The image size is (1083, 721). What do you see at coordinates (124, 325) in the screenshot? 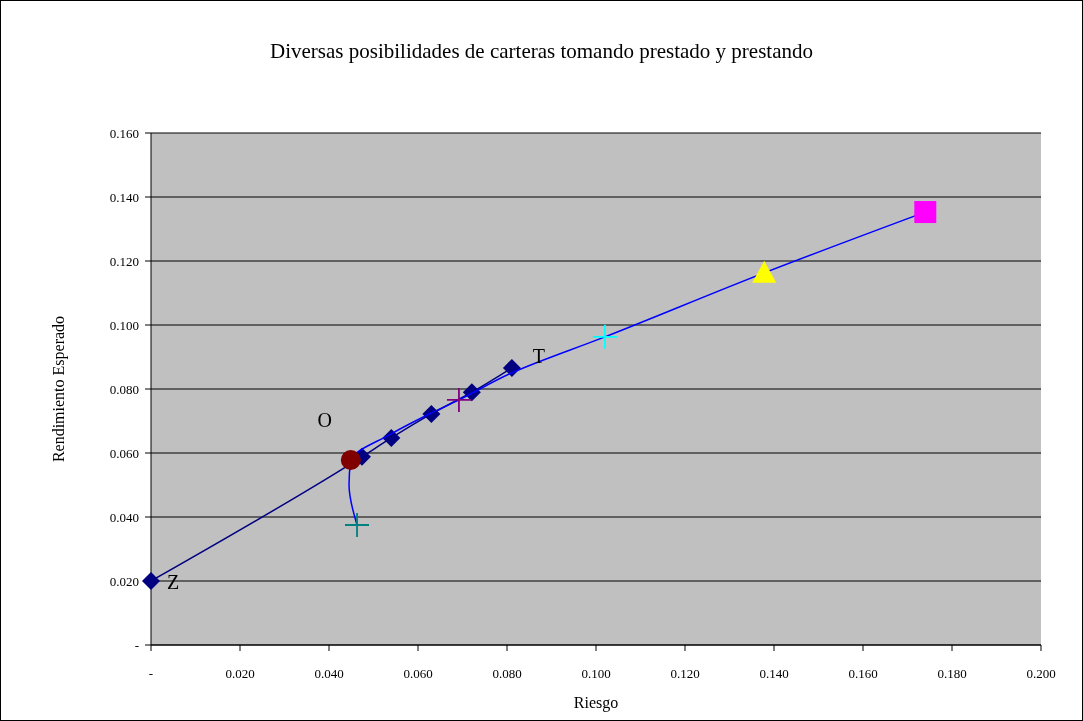
I see `y-tick-label: 0.100` at bounding box center [124, 325].